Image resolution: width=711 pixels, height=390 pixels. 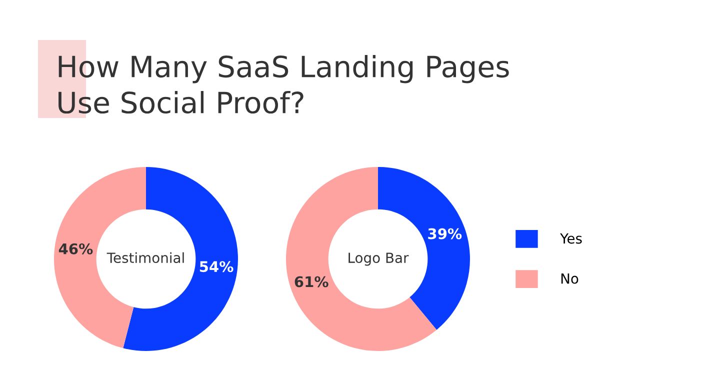 I want to click on data-label: 46%, so click(x=75, y=248).